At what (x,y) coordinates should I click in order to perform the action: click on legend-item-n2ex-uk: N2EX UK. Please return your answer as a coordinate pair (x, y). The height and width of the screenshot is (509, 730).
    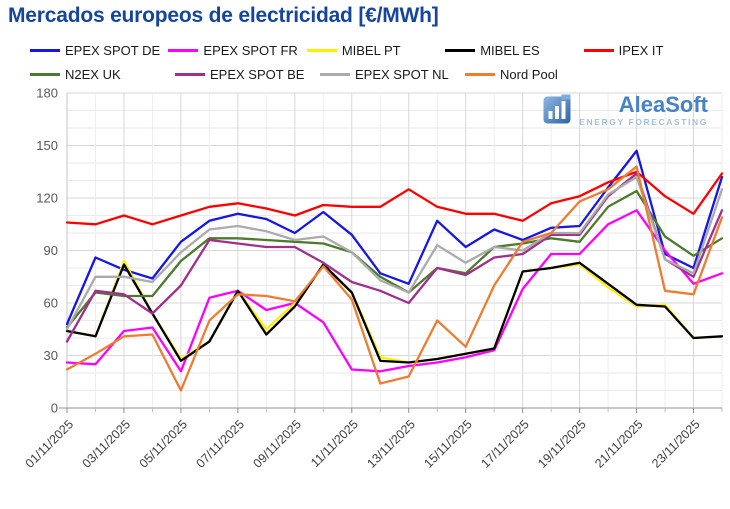
    Looking at the image, I should click on (102, 74).